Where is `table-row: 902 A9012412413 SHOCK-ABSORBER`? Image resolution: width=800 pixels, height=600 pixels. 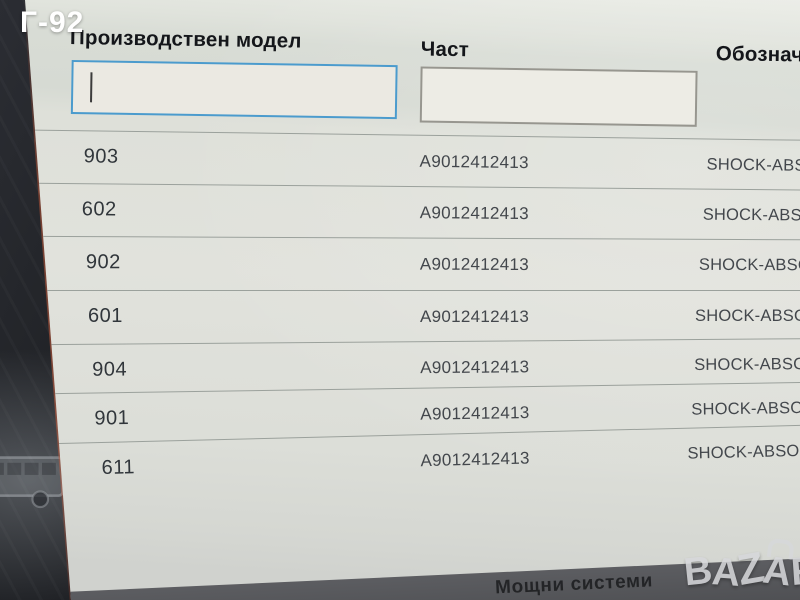 table-row: 902 A9012412413 SHOCK-ABSORBER is located at coordinates (412, 265).